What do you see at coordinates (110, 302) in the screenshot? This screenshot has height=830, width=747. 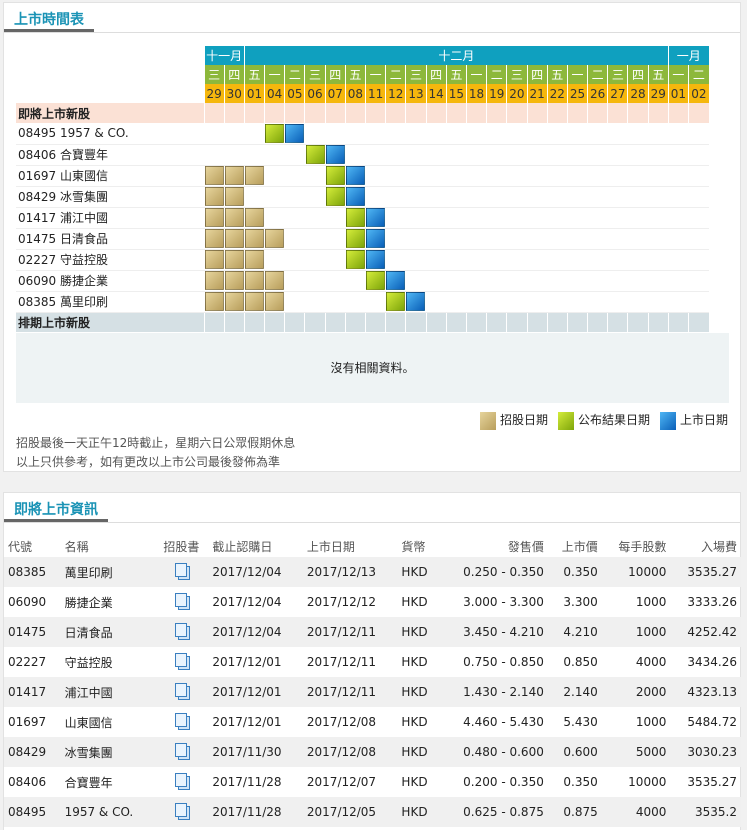 I see `stock-label: 08385 萬里印刷` at bounding box center [110, 302].